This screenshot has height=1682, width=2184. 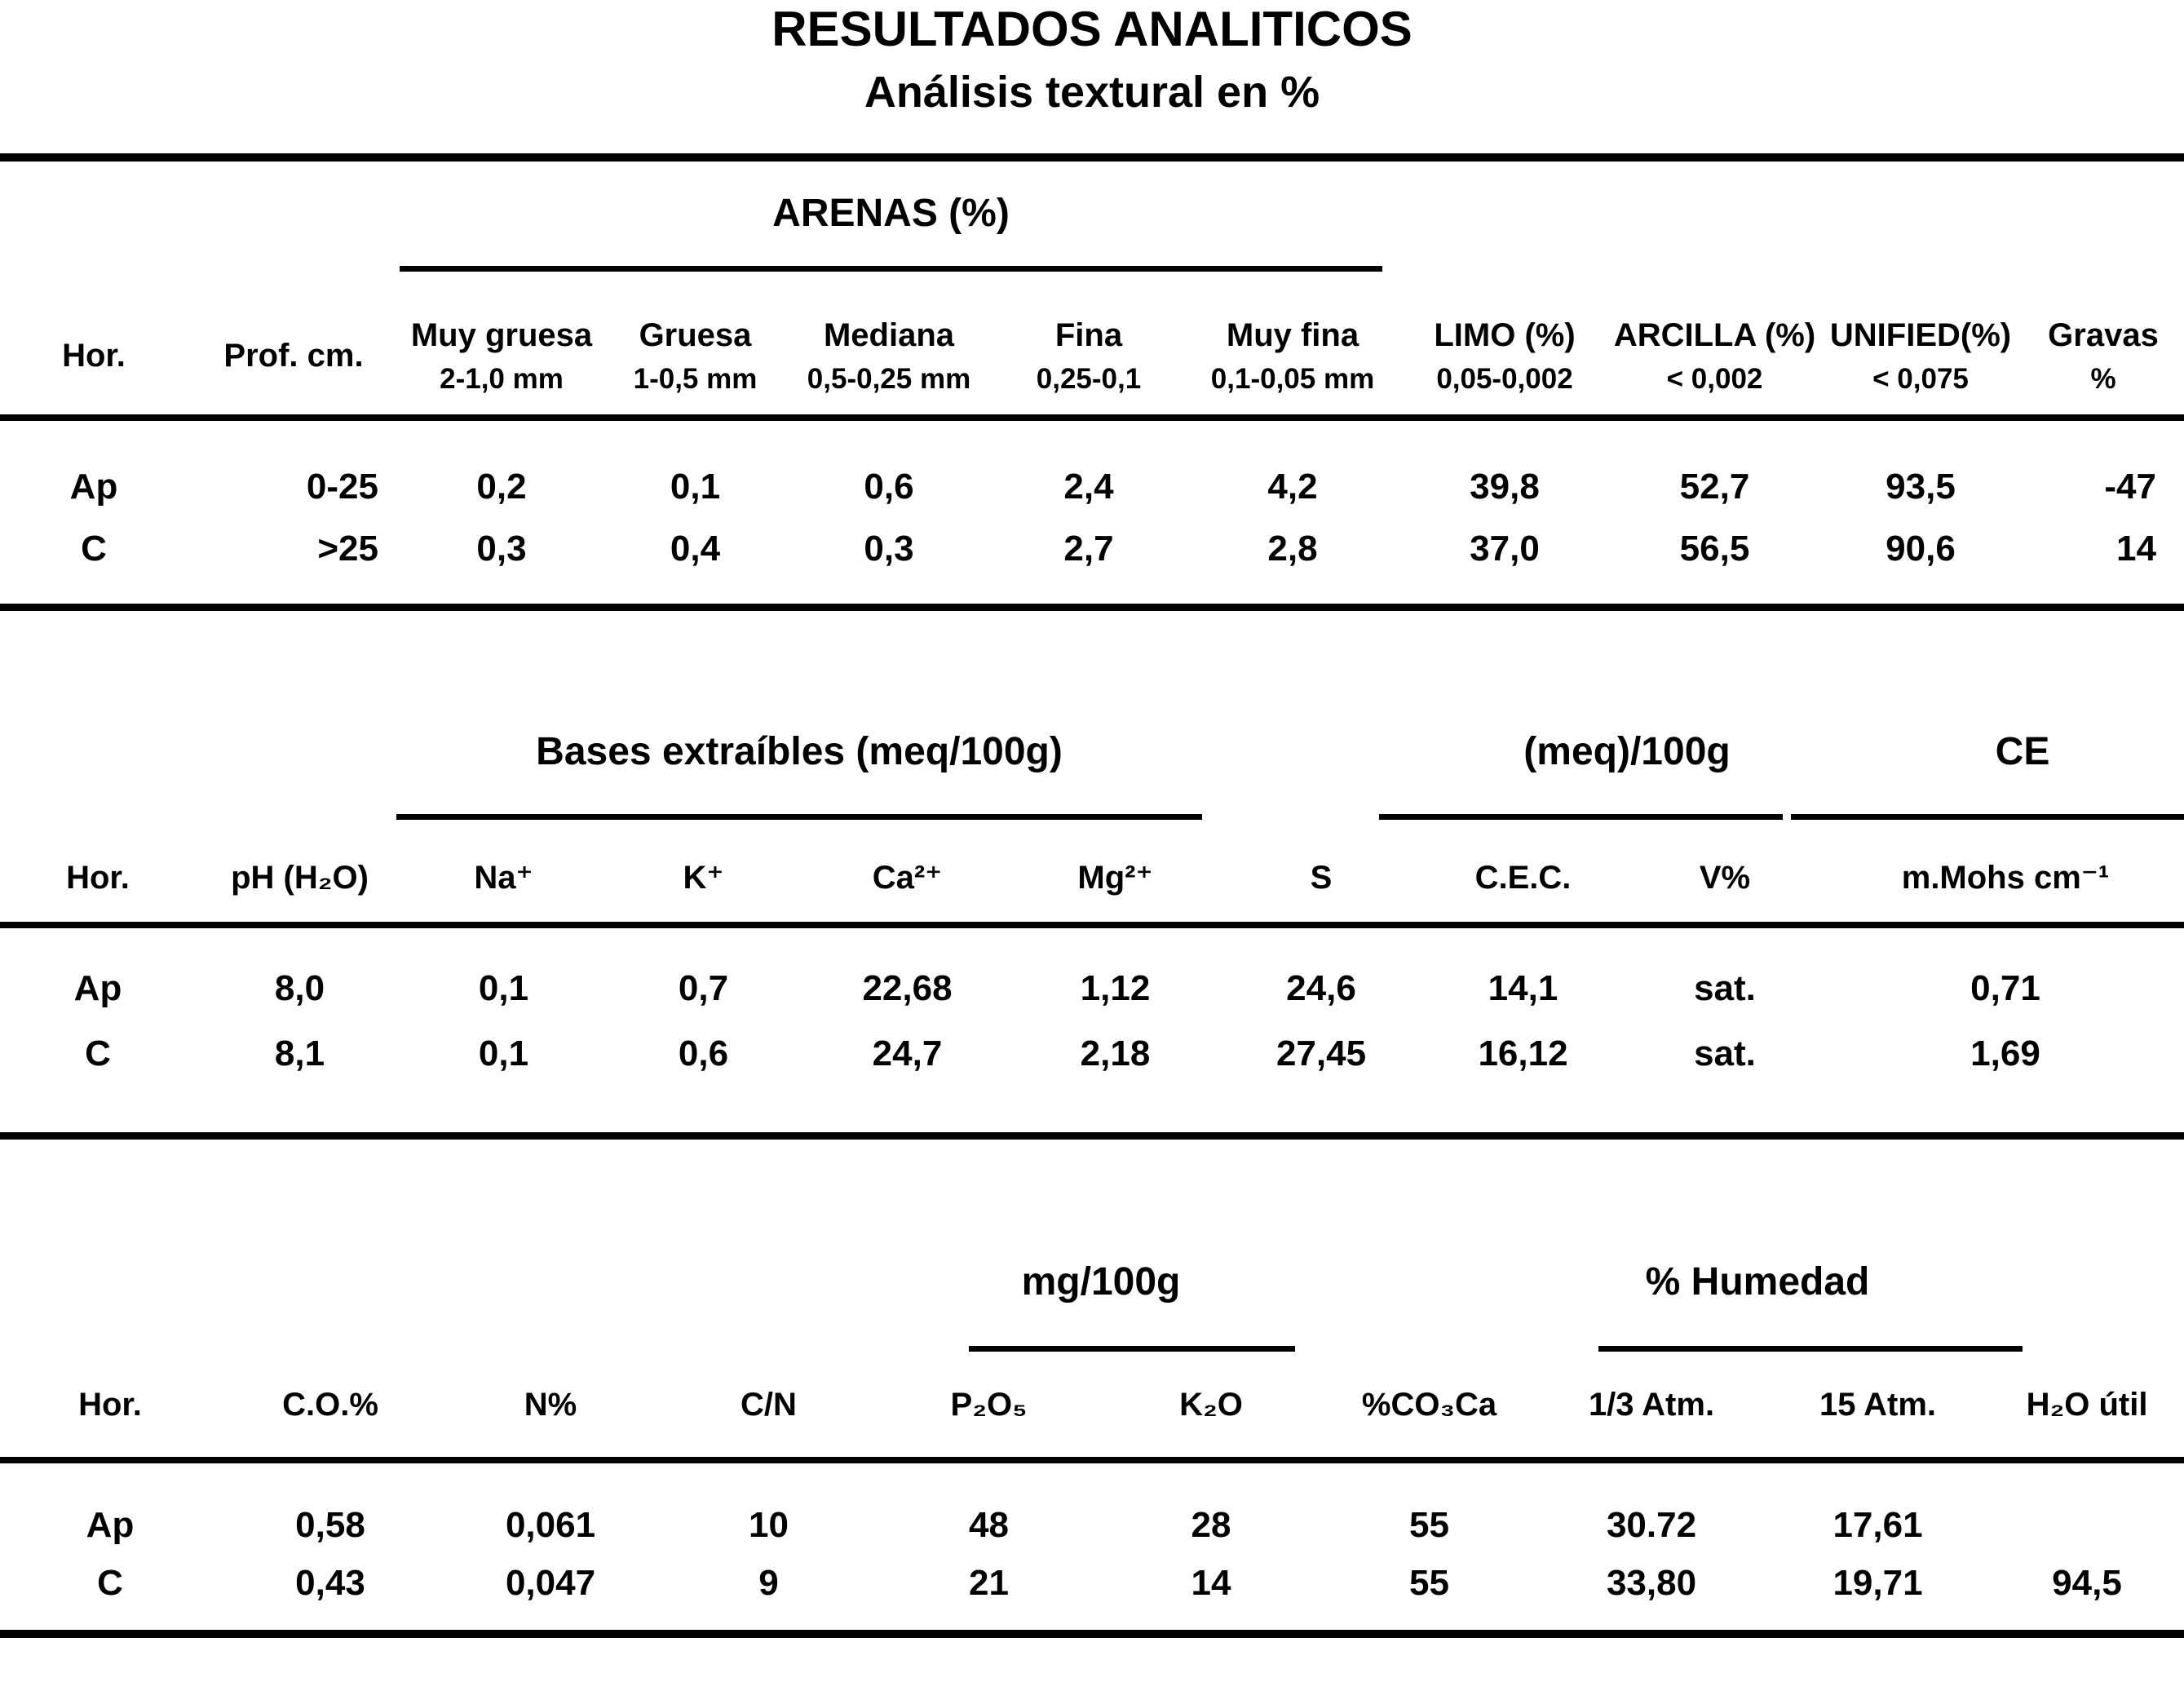 What do you see at coordinates (1429, 1405) in the screenshot?
I see `column-label: %CO₃Ca` at bounding box center [1429, 1405].